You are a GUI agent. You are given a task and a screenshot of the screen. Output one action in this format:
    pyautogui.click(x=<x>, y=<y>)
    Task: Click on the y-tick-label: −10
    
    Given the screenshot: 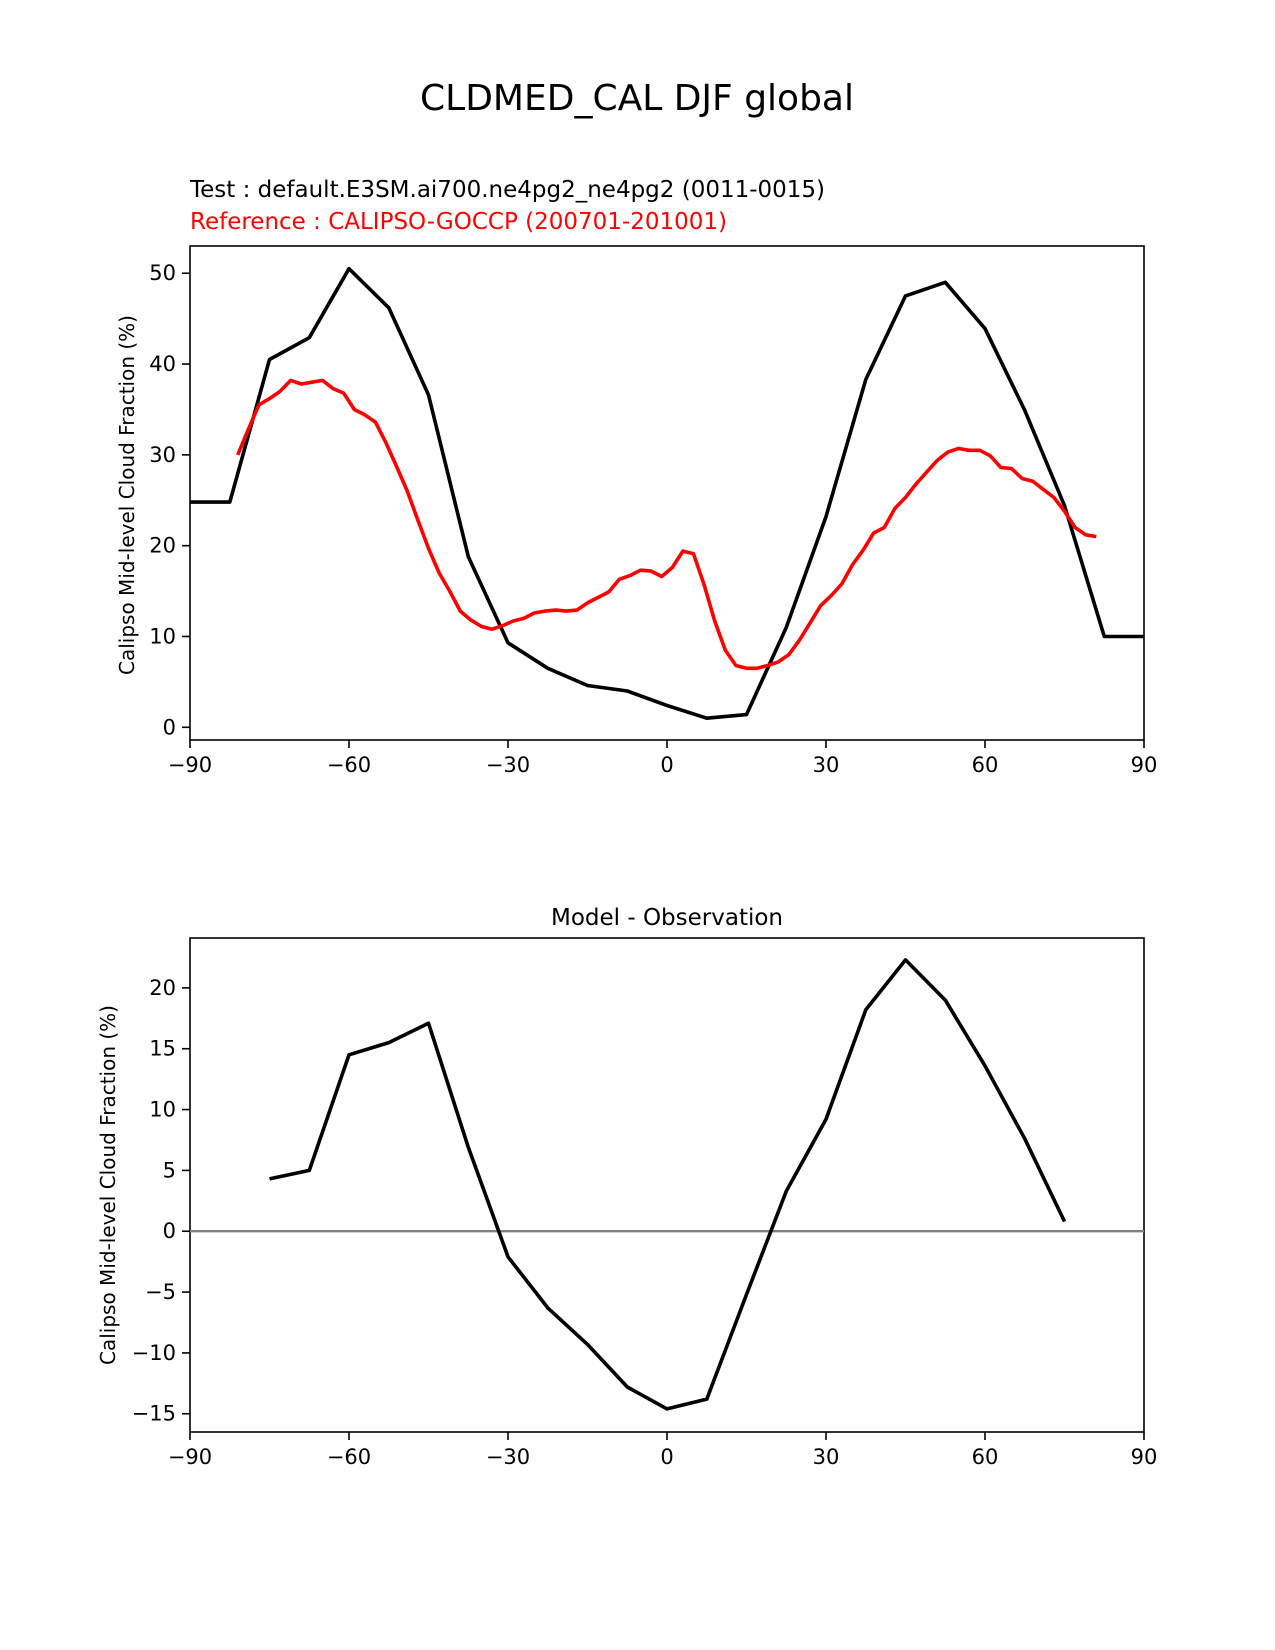 What is the action you would take?
    pyautogui.click(x=154, y=1353)
    